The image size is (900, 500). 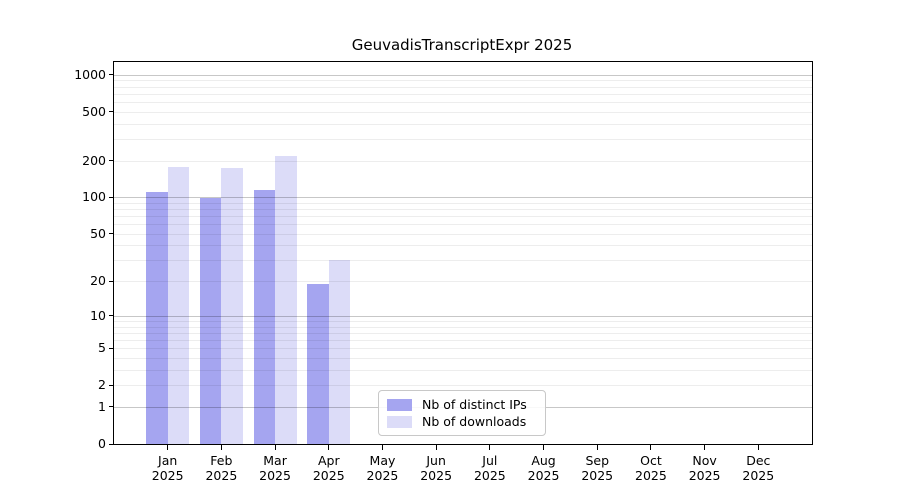 I want to click on x-tick-apr, so click(x=329, y=447).